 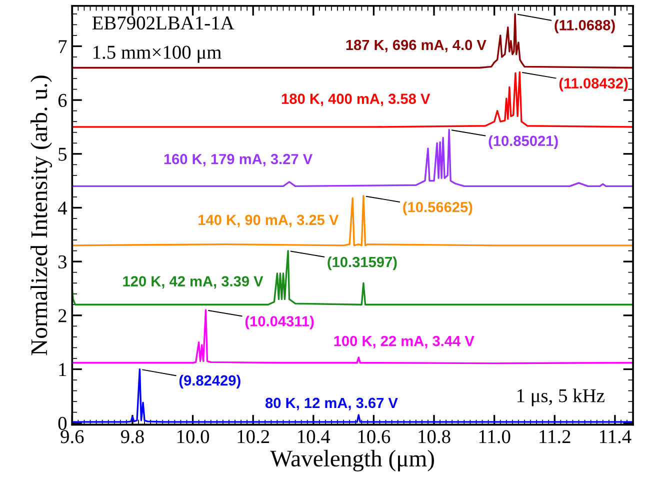 What do you see at coordinates (62, 100) in the screenshot?
I see `y-tick-label: 6` at bounding box center [62, 100].